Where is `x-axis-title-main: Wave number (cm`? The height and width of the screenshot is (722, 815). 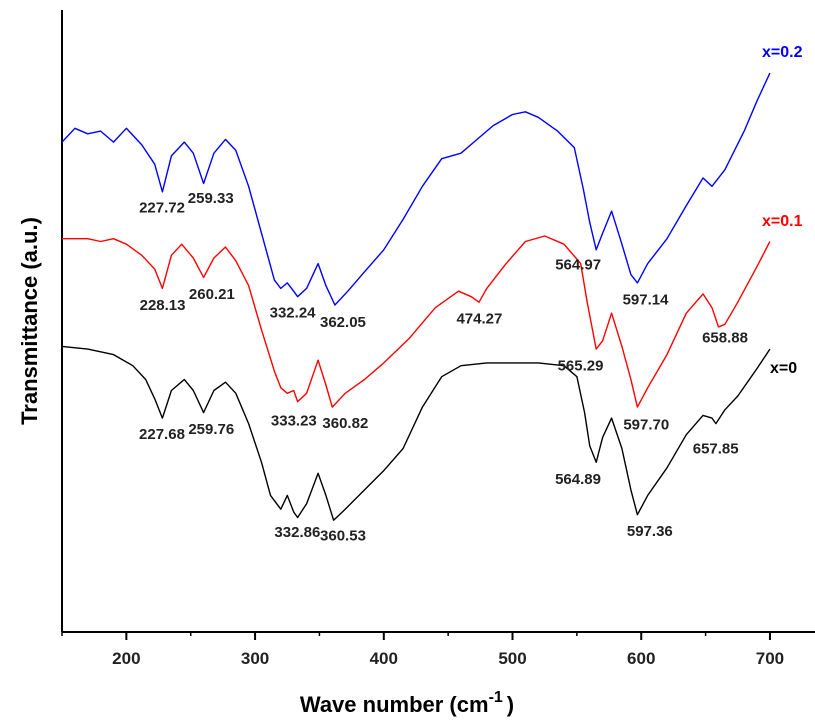
x-axis-title-main: Wave number (cm is located at coordinates (394, 704).